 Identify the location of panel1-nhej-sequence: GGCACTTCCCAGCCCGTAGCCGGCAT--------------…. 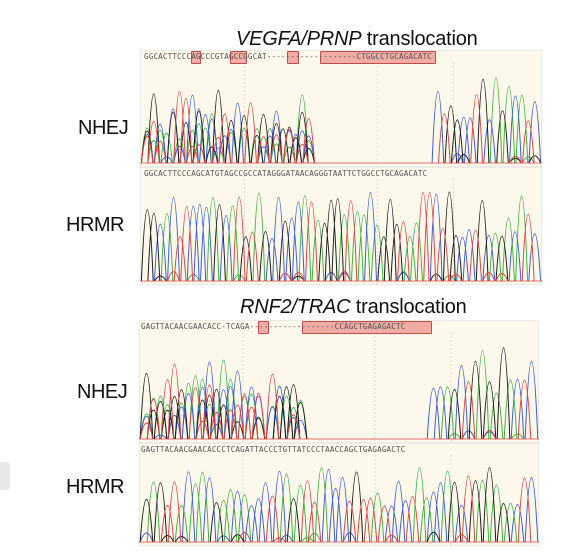
(288, 56).